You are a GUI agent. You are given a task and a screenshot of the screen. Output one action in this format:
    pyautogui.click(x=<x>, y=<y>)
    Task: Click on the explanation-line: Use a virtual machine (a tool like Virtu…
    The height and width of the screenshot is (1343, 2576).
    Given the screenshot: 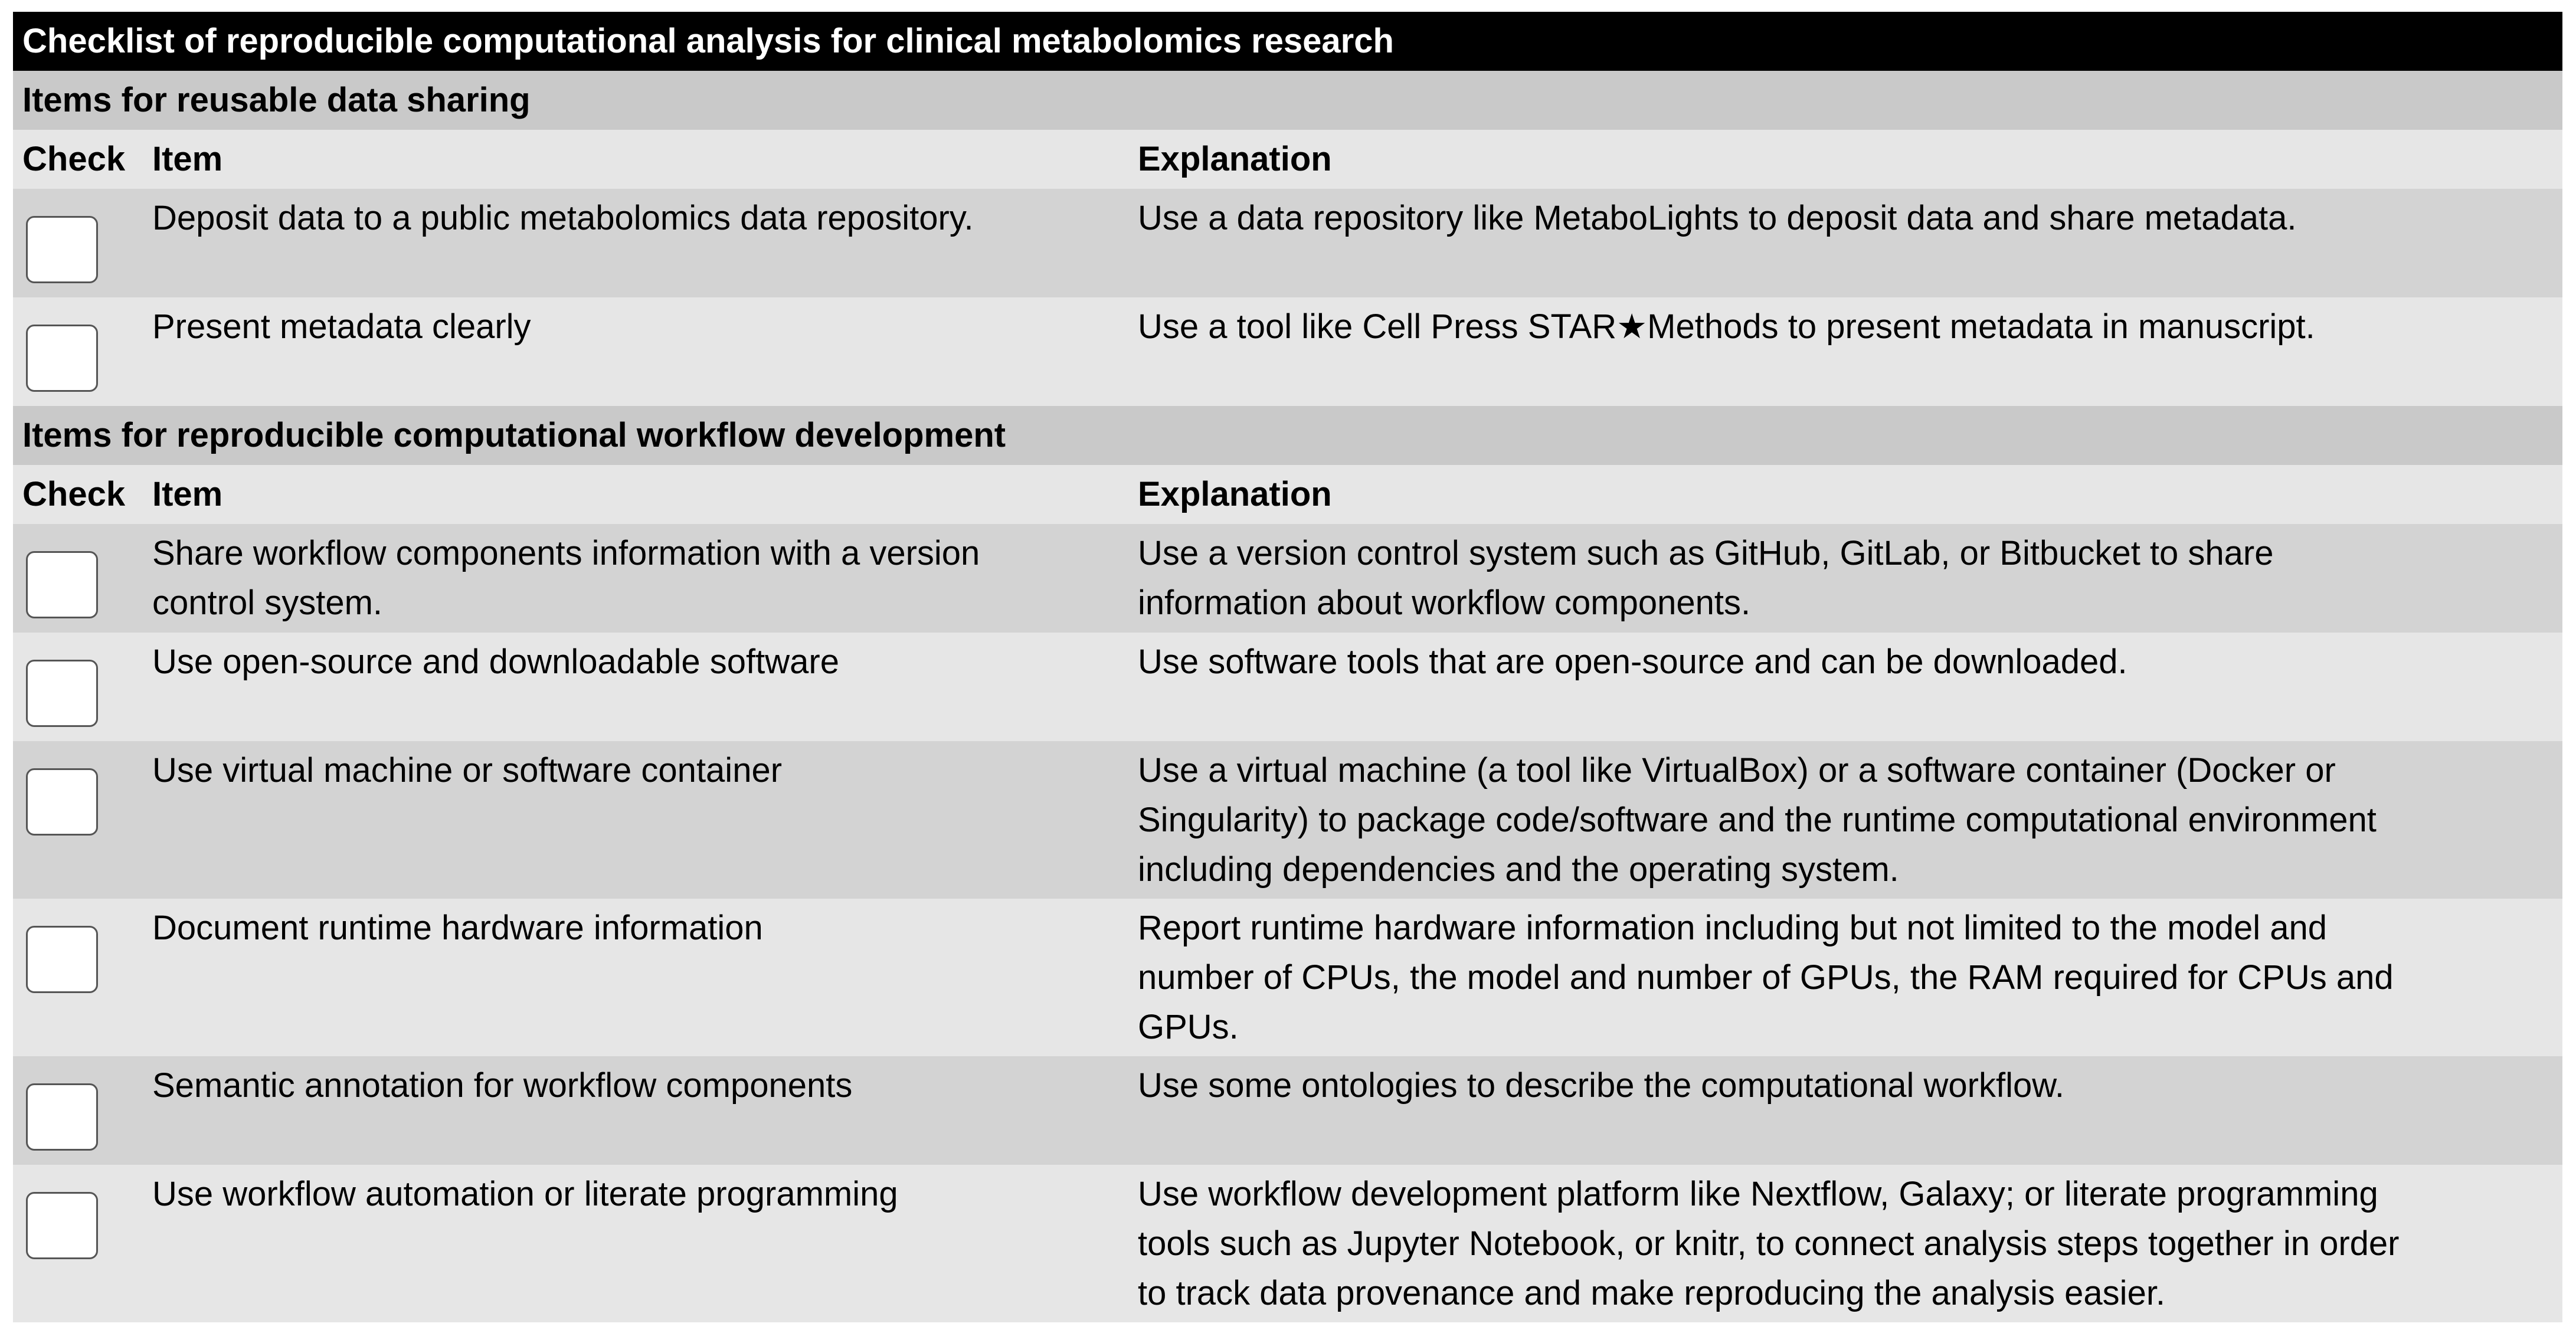 What is the action you would take?
    pyautogui.click(x=1737, y=770)
    